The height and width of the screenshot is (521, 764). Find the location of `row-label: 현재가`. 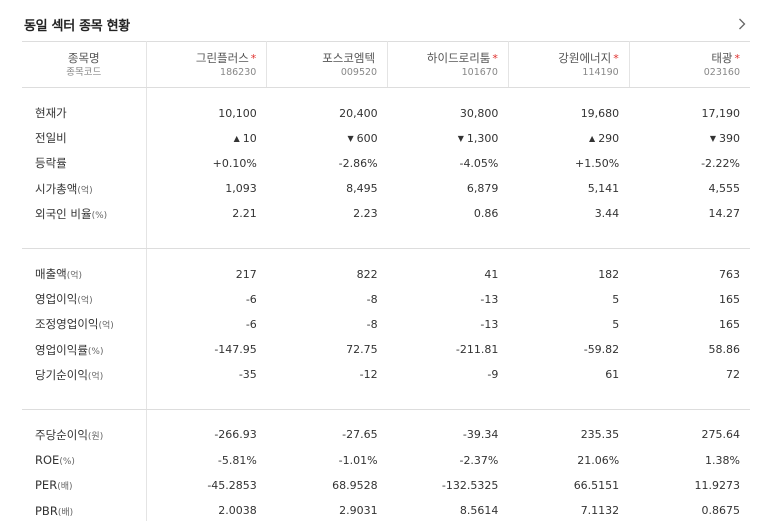

row-label: 현재가 is located at coordinates (84, 113).